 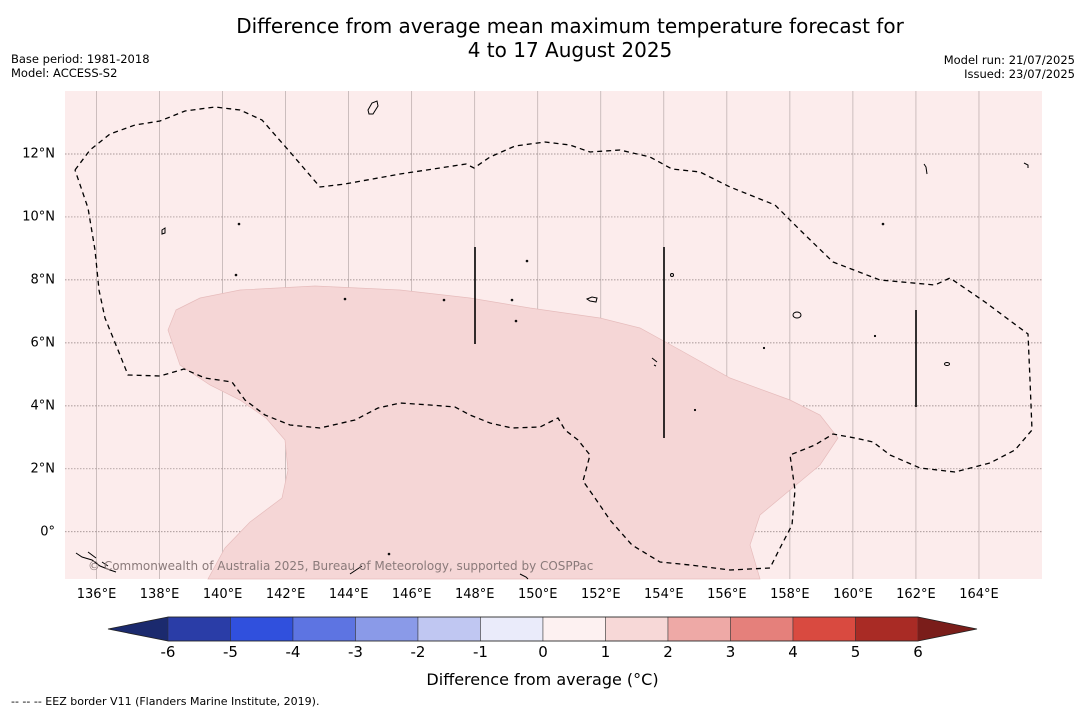 I want to click on y-tick-label: 8°N, so click(x=43, y=280).